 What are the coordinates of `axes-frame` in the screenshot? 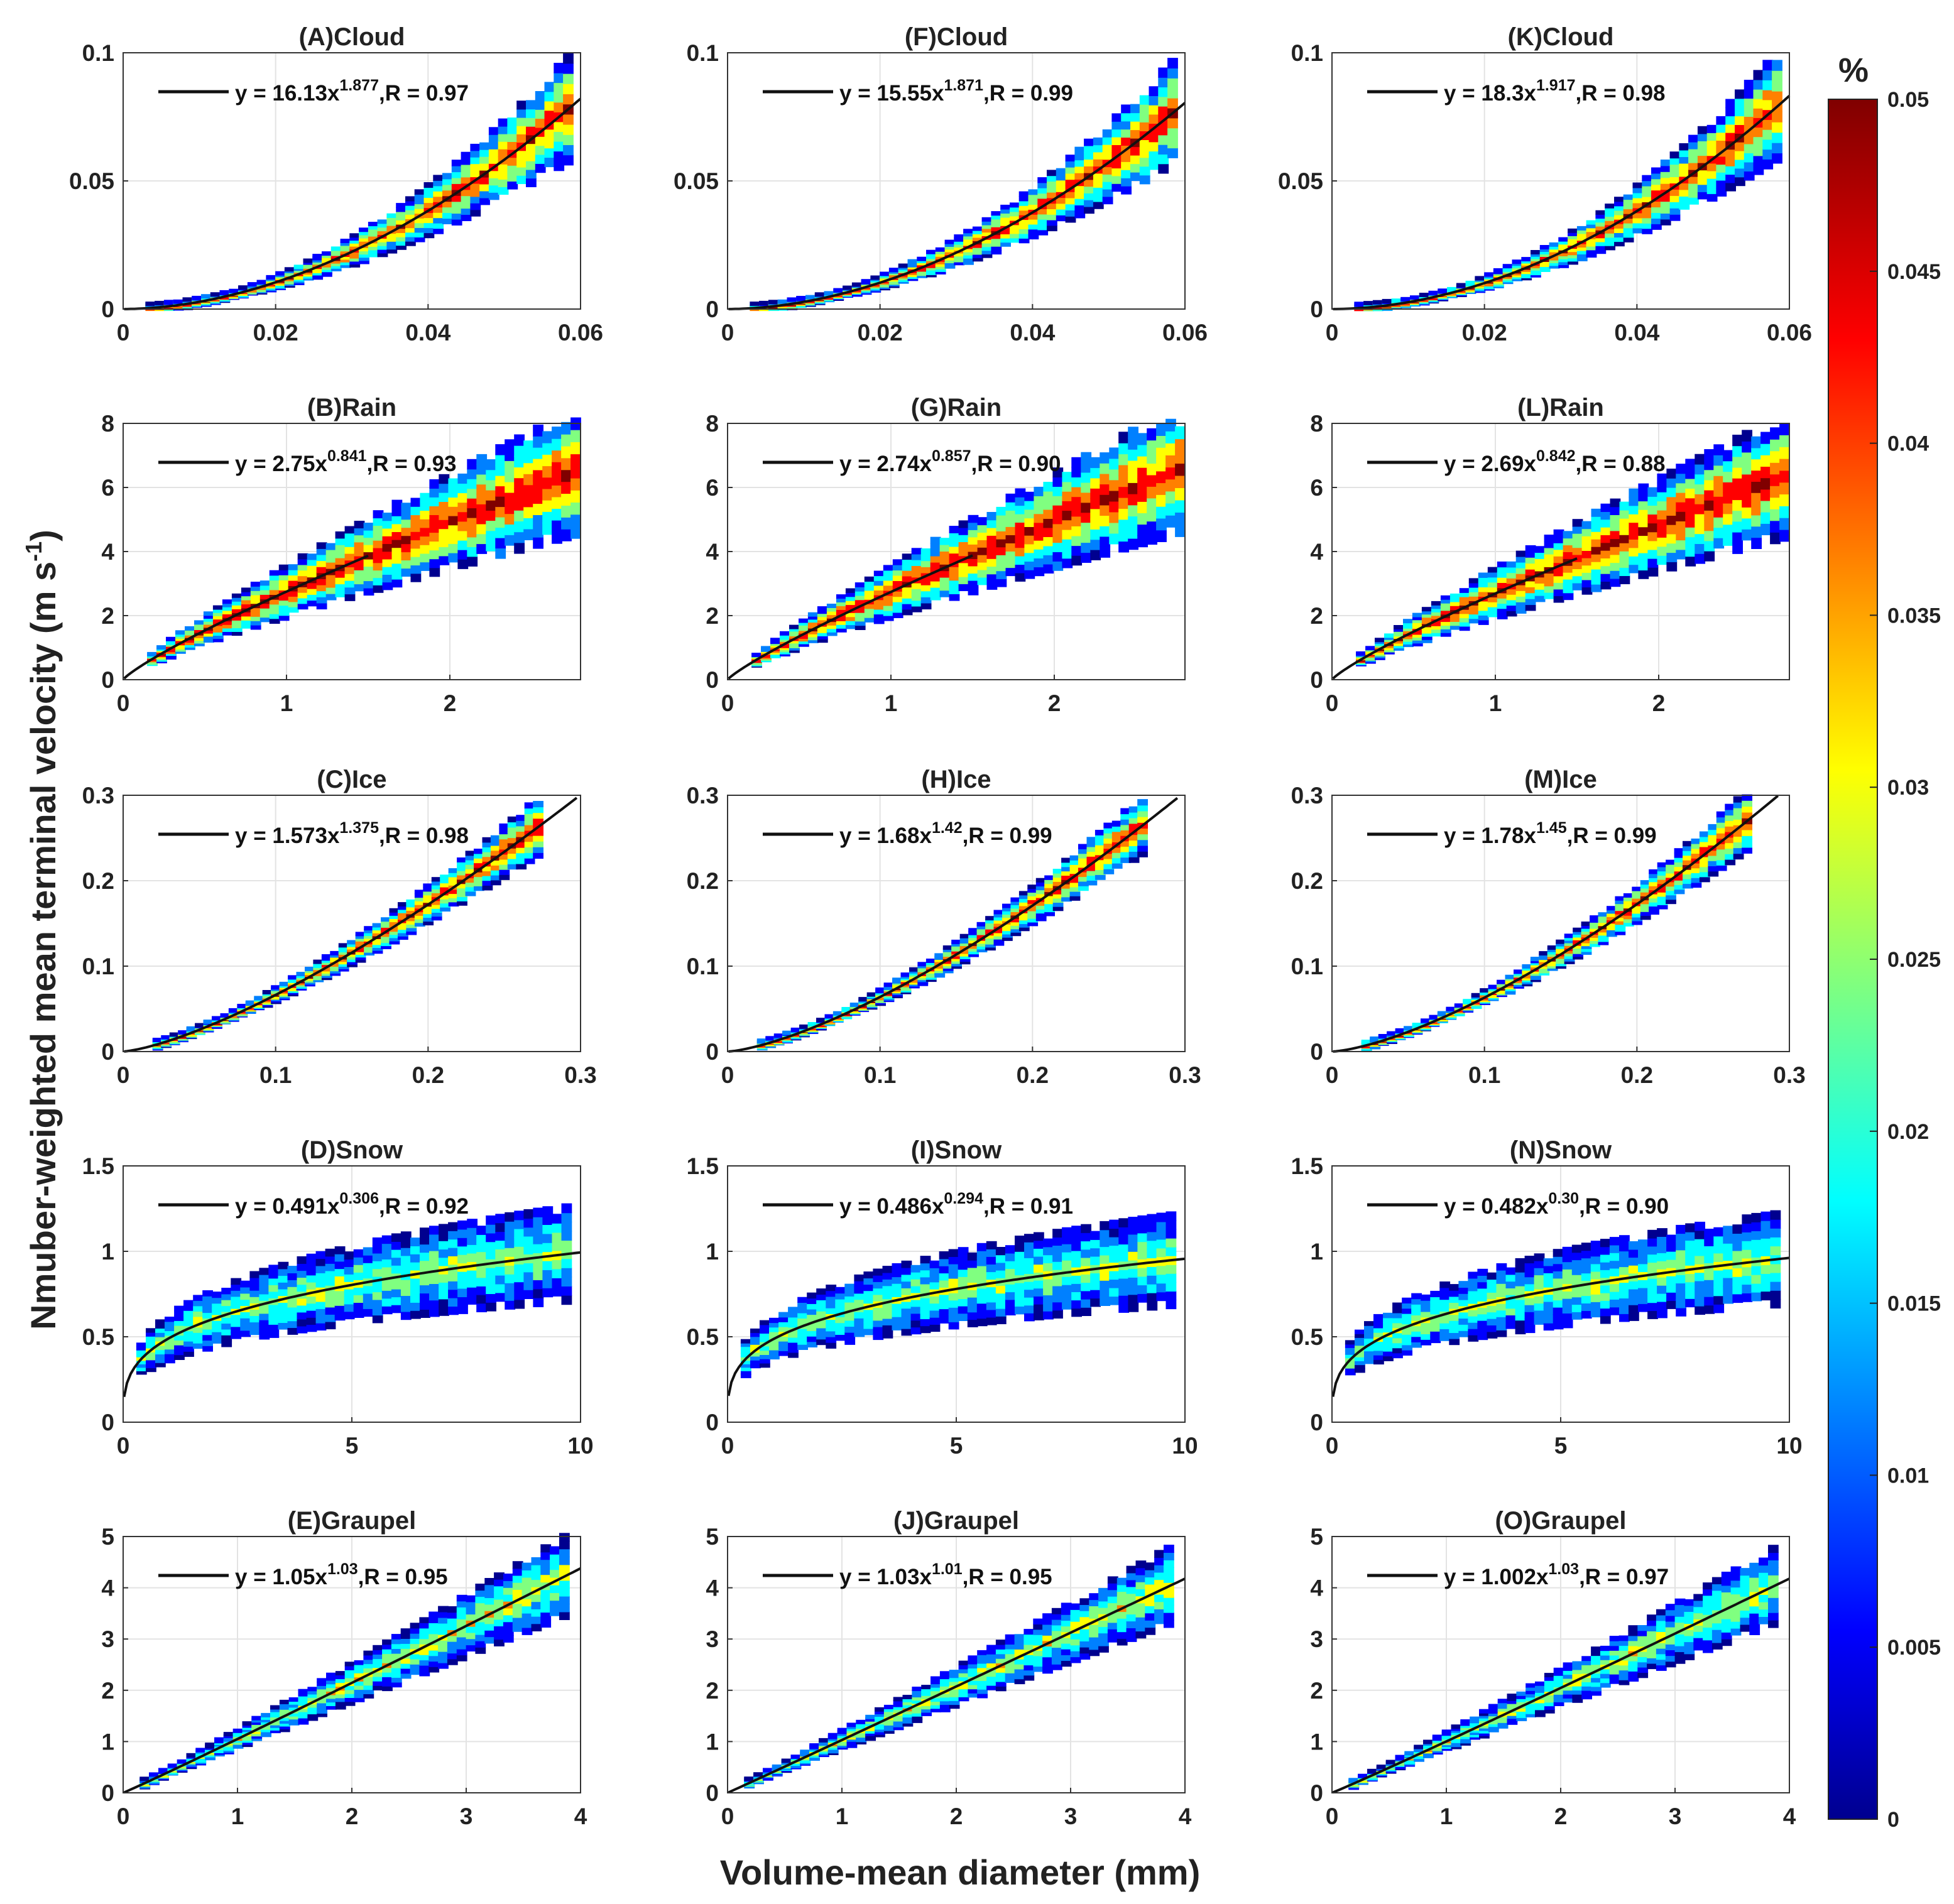 It's located at (1560, 923).